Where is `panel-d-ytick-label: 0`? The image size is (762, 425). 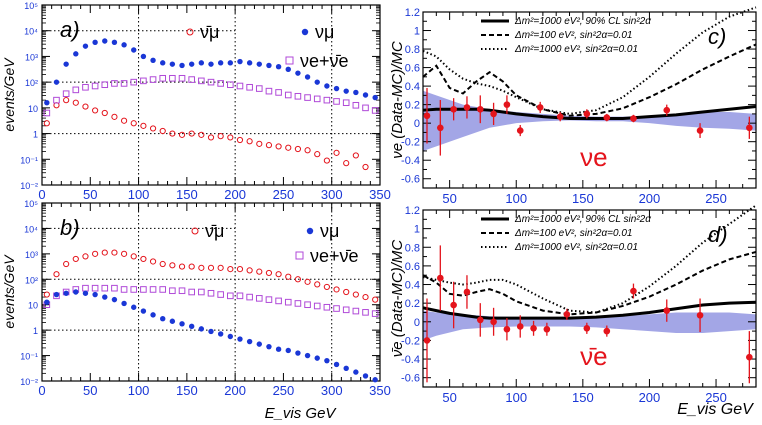 panel-d-ytick-label: 0 is located at coordinates (417, 323).